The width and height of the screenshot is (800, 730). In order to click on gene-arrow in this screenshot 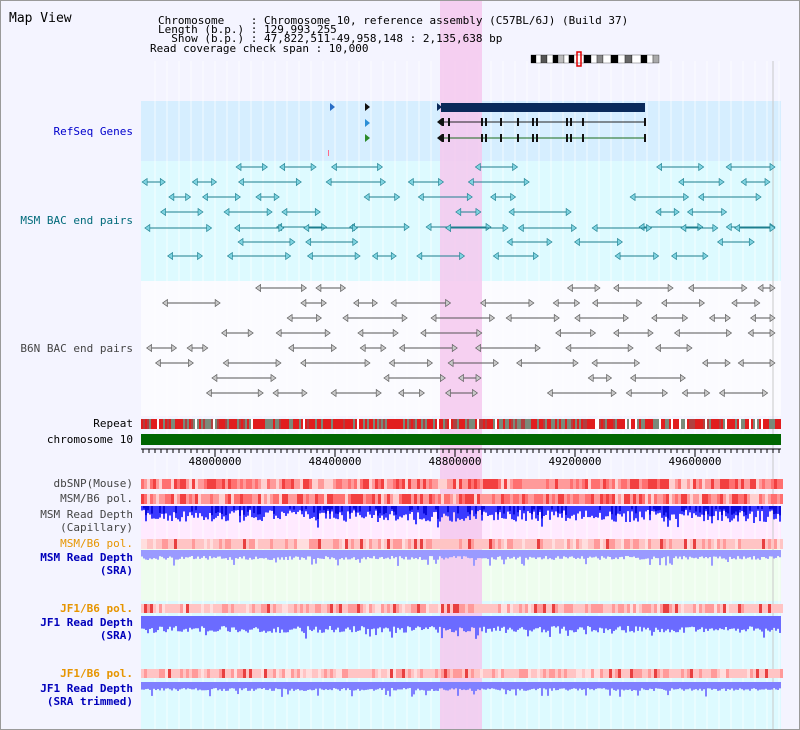, I will do `click(439, 122)`.